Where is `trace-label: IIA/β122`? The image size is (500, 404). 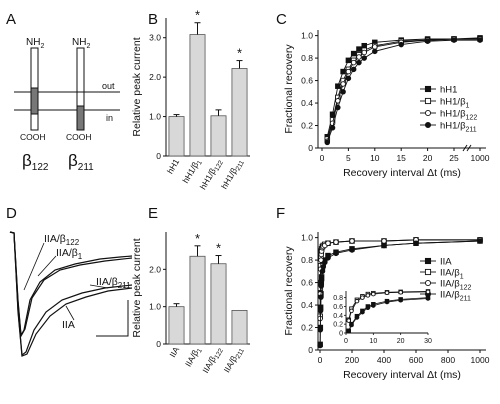
trace-label: IIA/β122 is located at coordinates (62, 240).